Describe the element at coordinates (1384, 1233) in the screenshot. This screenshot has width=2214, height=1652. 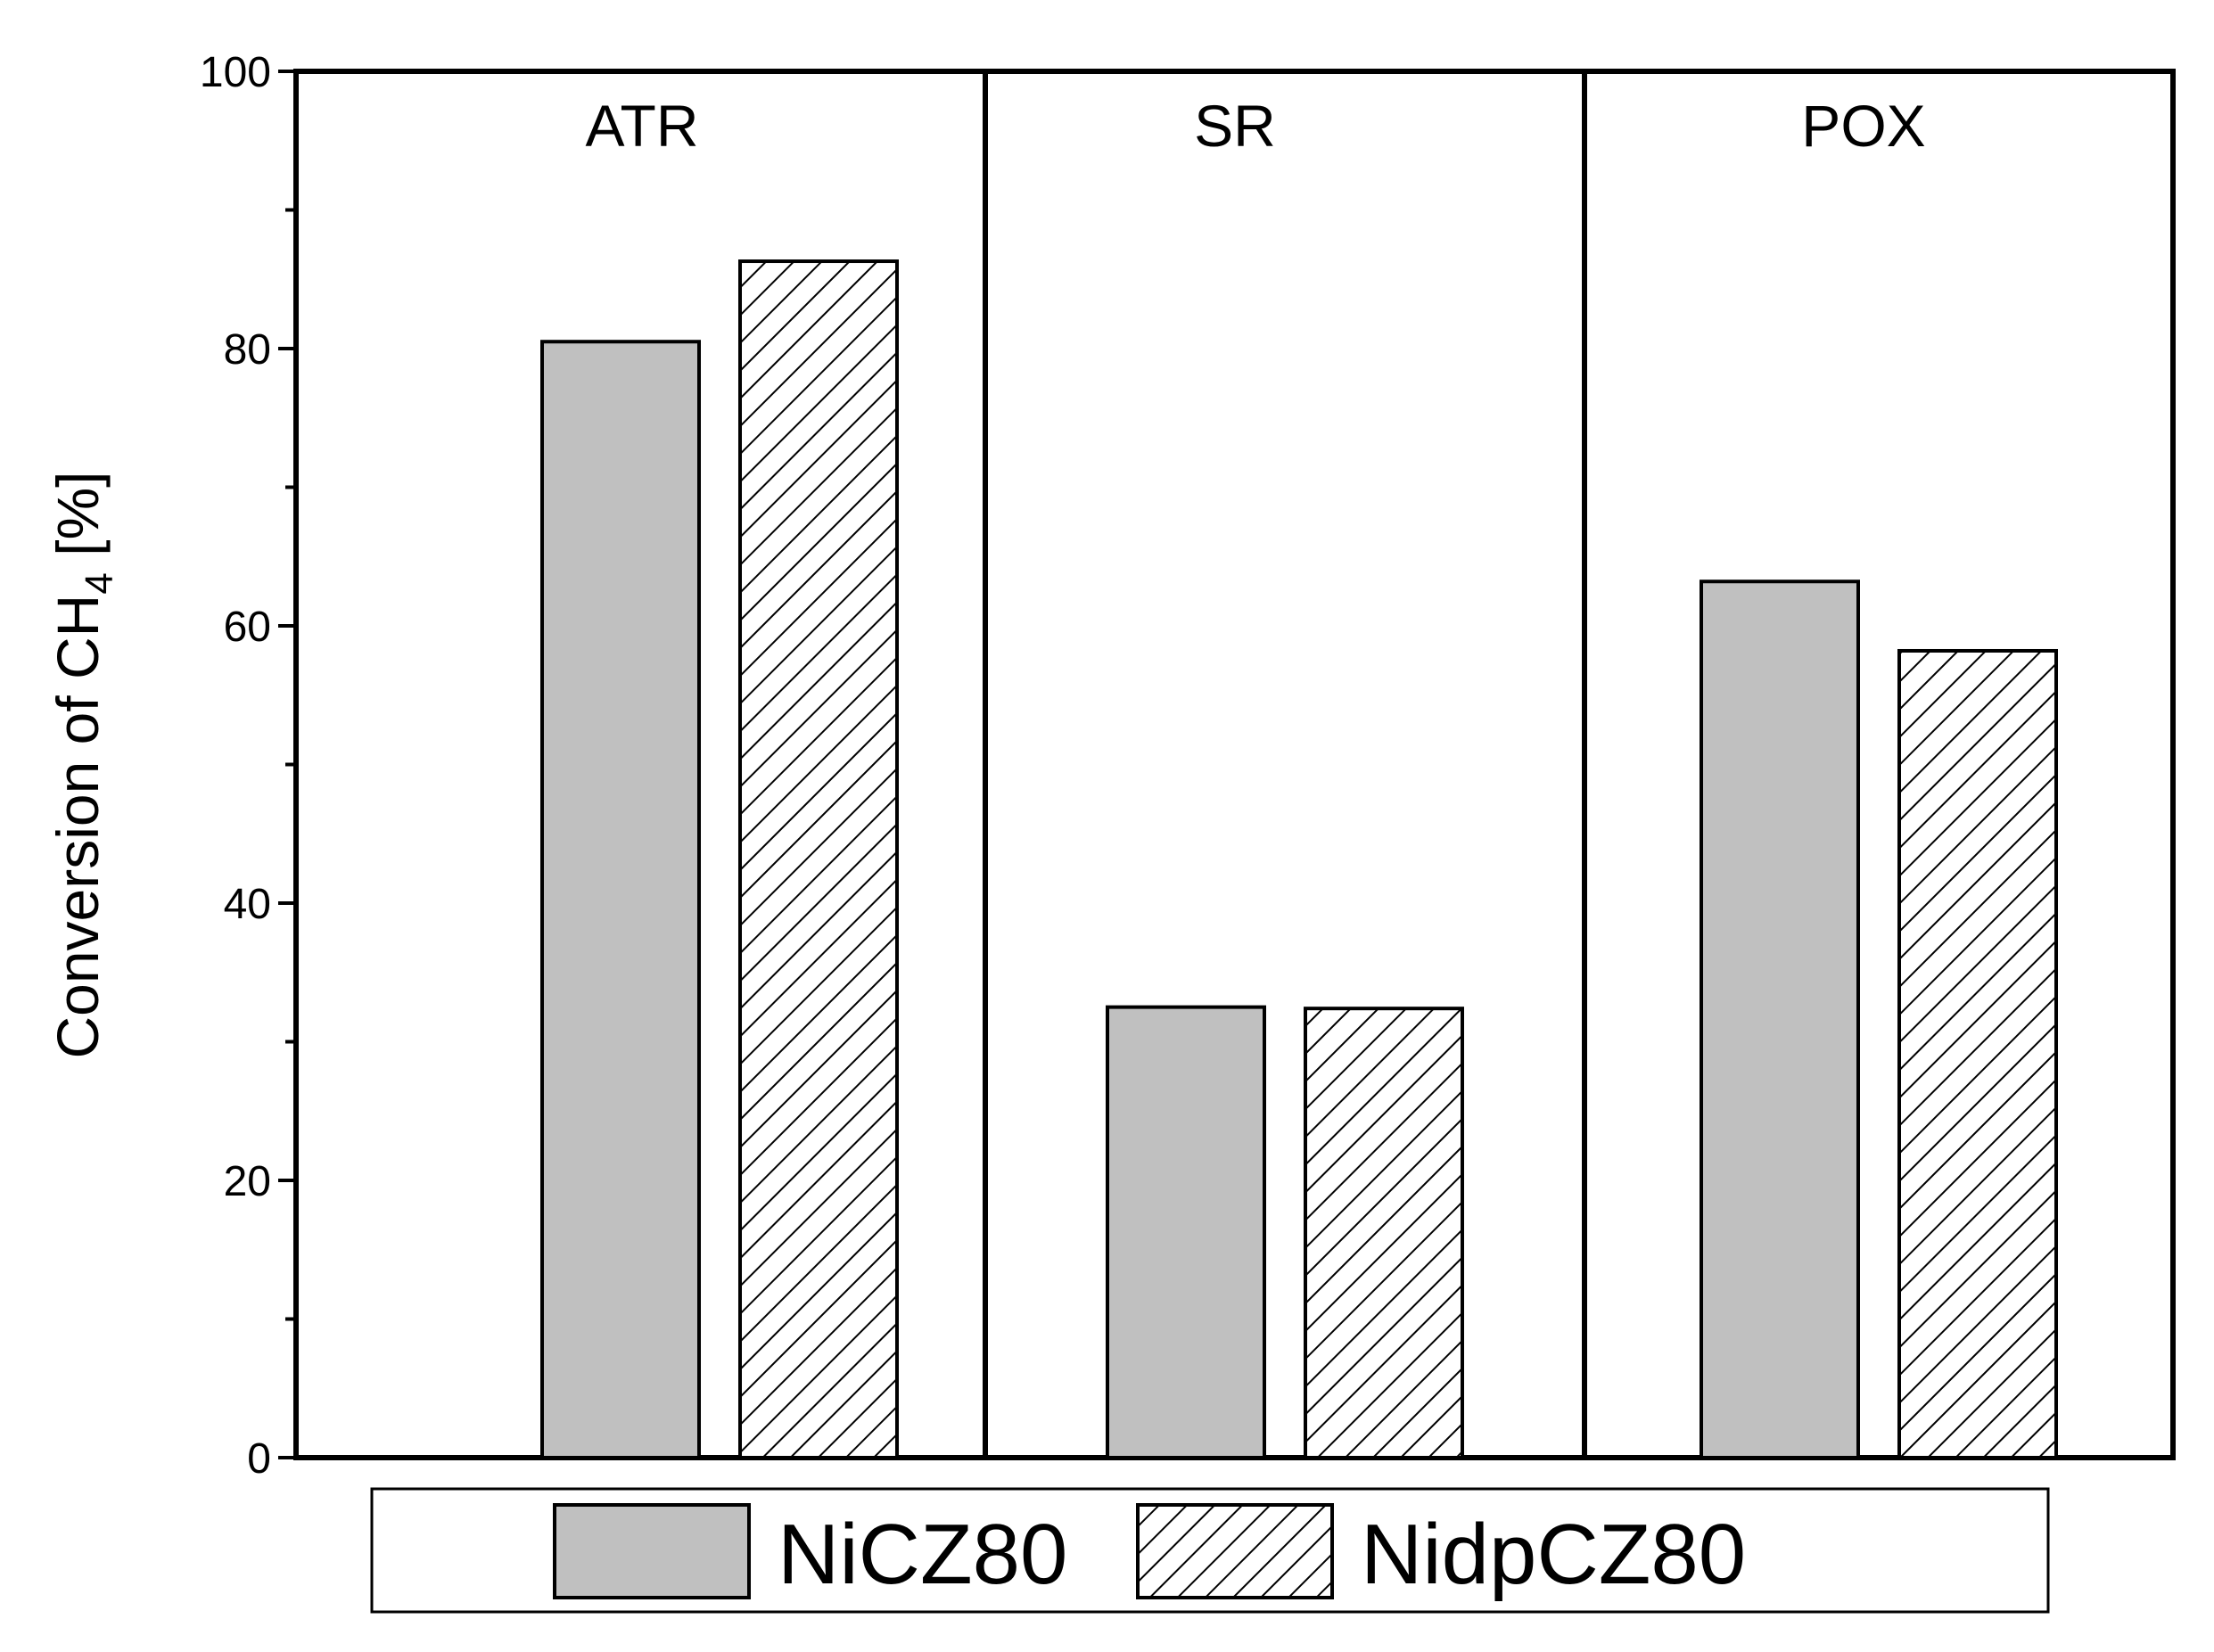
I see `bar-sr-nidpcz80` at that location.